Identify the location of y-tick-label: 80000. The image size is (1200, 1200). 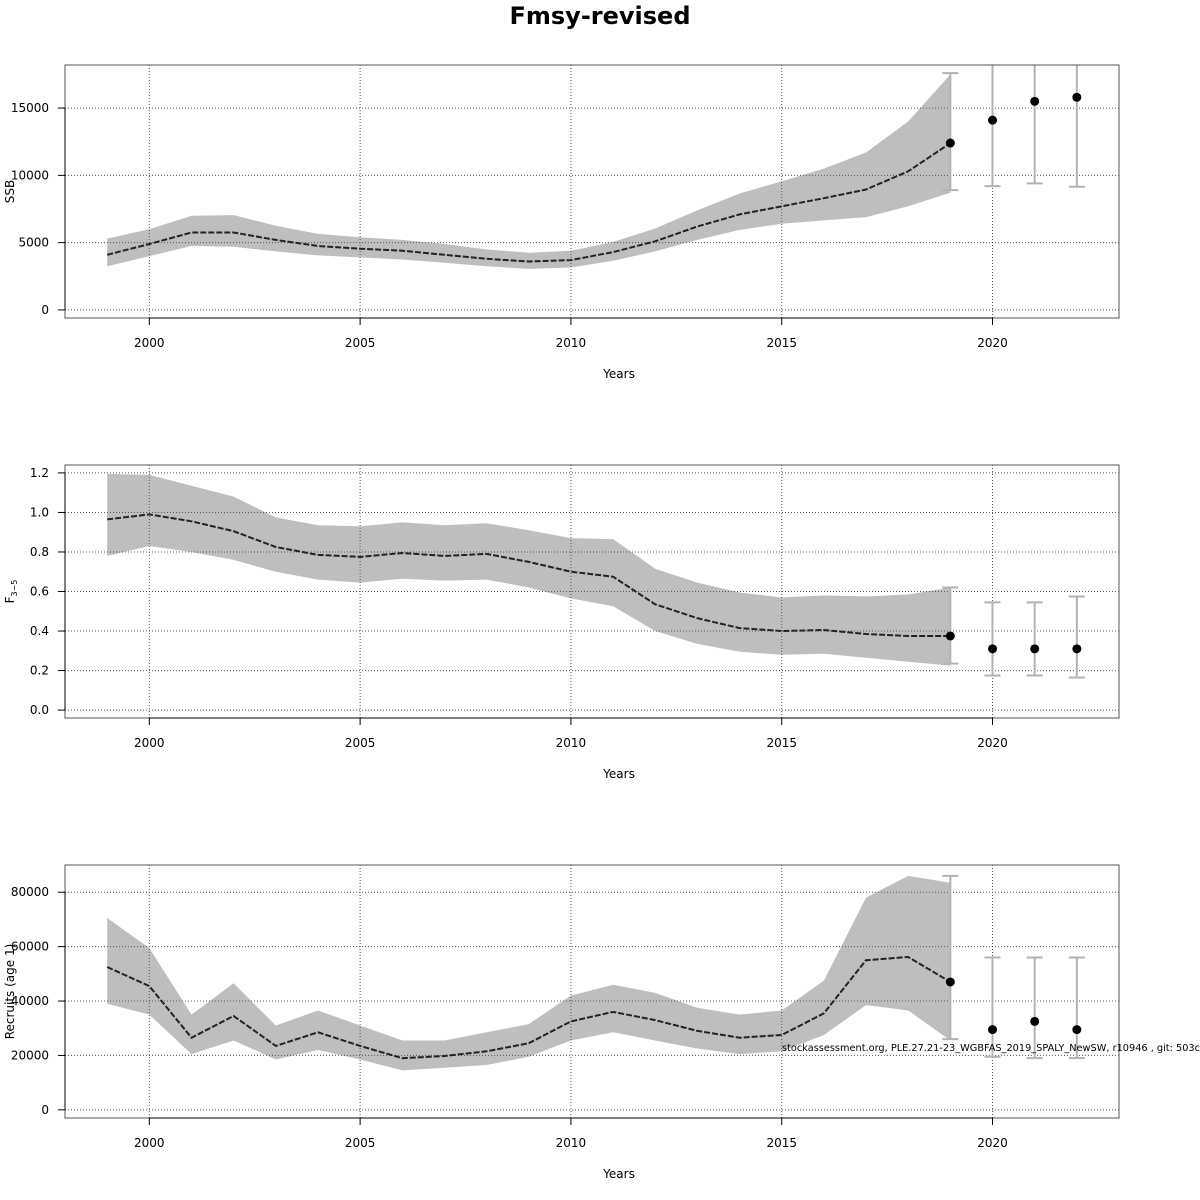
(30, 892).